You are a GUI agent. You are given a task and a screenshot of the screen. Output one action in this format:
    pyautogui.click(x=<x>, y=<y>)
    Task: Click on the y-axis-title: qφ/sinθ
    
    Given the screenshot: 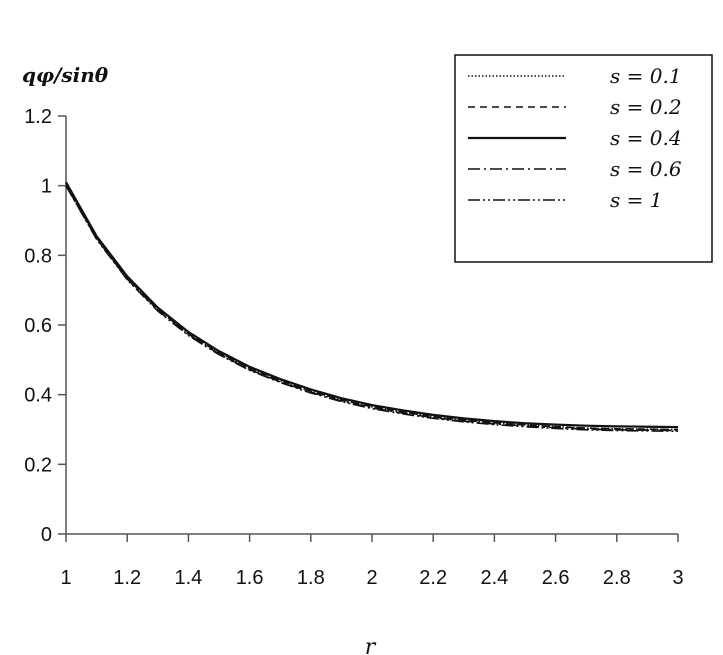 What is the action you would take?
    pyautogui.click(x=65, y=75)
    